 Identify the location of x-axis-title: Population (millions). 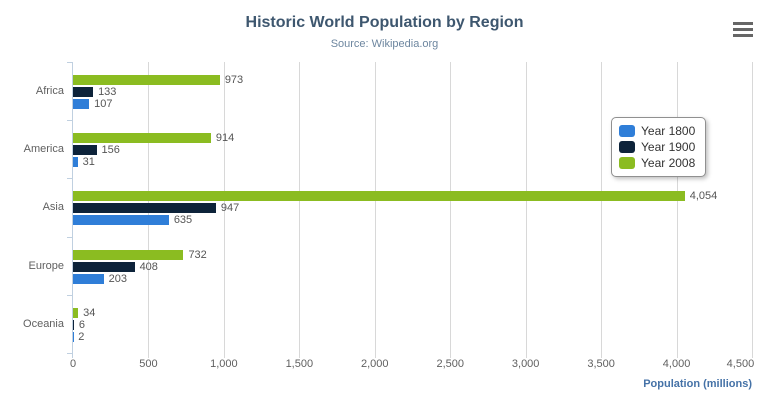
(697, 384).